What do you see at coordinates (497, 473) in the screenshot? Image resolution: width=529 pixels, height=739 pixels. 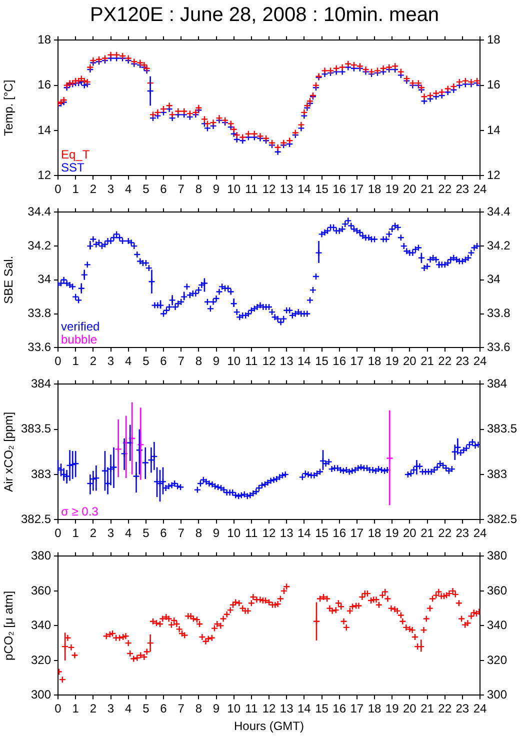 I see `y2-tick-label: 383` at bounding box center [497, 473].